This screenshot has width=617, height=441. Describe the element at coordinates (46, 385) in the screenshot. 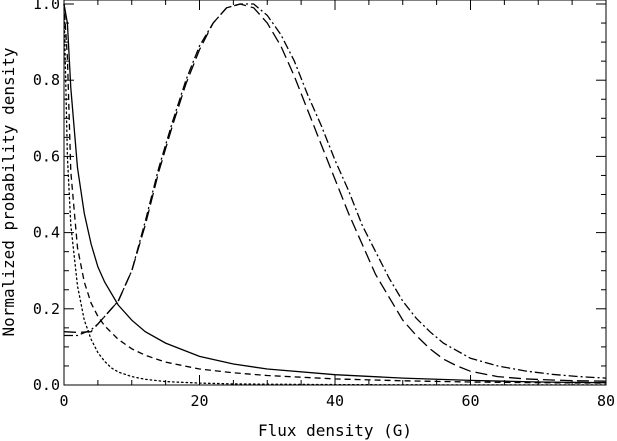

I see `y-tick-label: 0.0` at that location.